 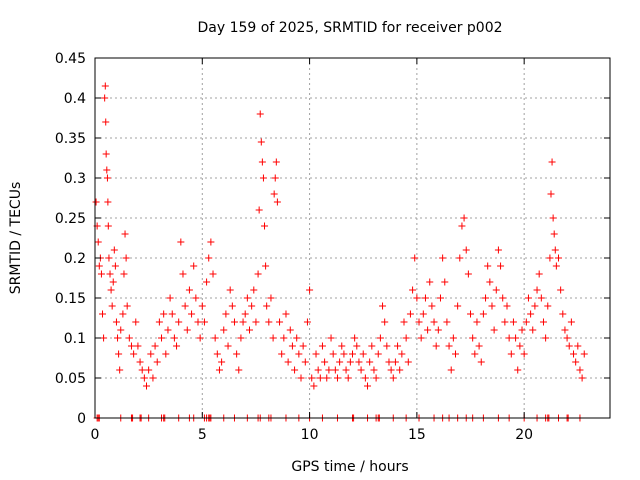 I want to click on x-axis-label: GPS time / hours, so click(x=349, y=467).